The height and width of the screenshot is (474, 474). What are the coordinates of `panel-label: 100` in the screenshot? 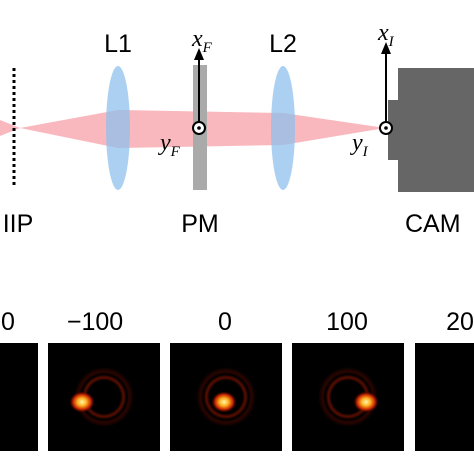 It's located at (347, 322).